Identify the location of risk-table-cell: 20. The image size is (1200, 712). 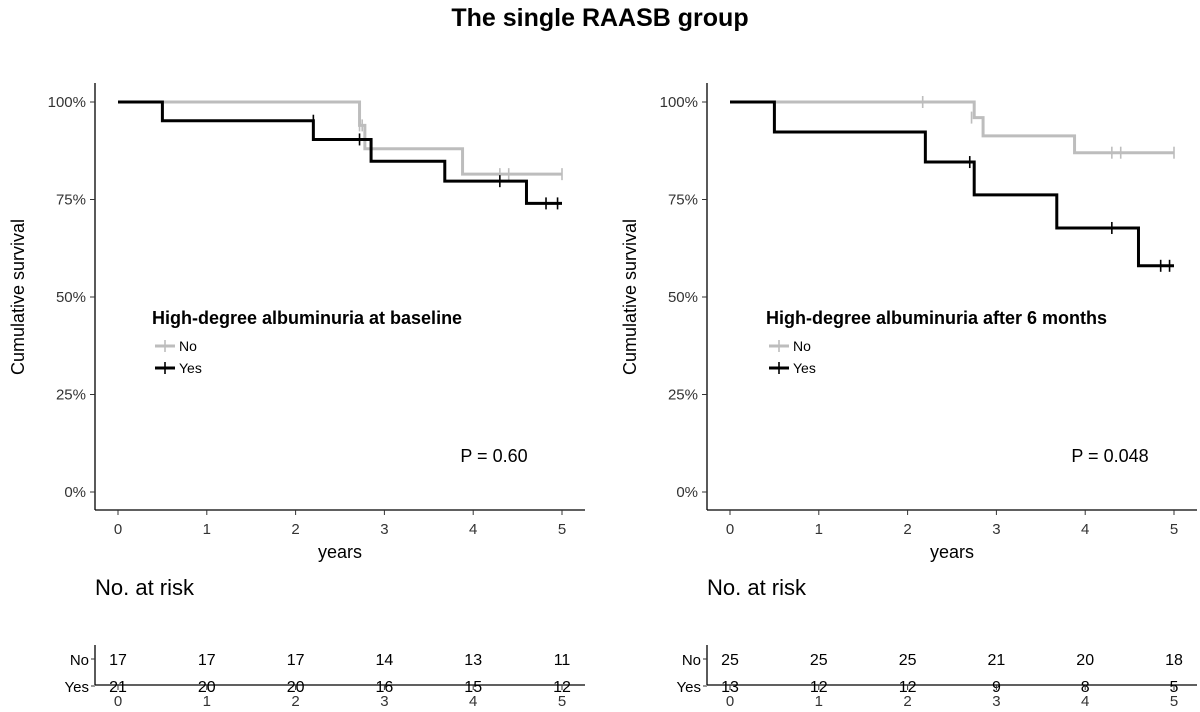
(1085, 660).